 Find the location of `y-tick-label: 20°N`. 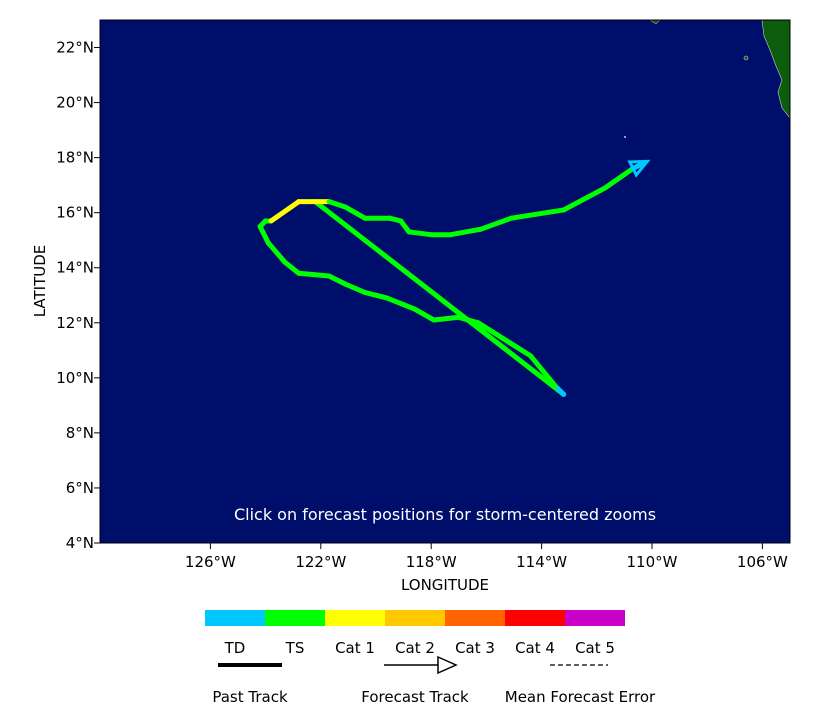

y-tick-label: 20°N is located at coordinates (75, 103).